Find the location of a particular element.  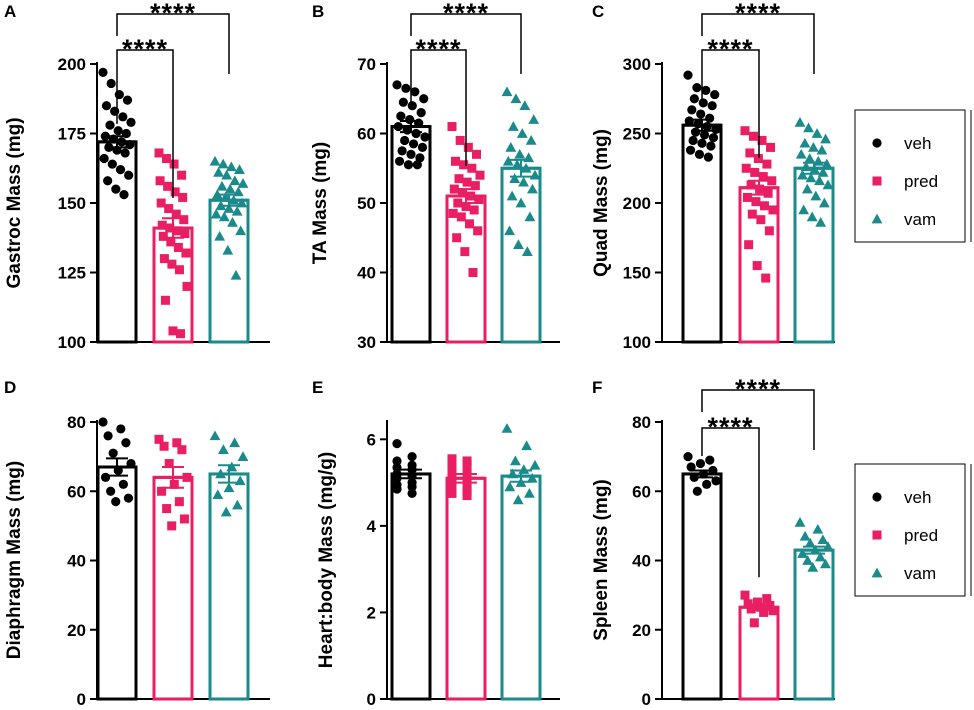

y-tick-label: 60 is located at coordinates (641, 491).